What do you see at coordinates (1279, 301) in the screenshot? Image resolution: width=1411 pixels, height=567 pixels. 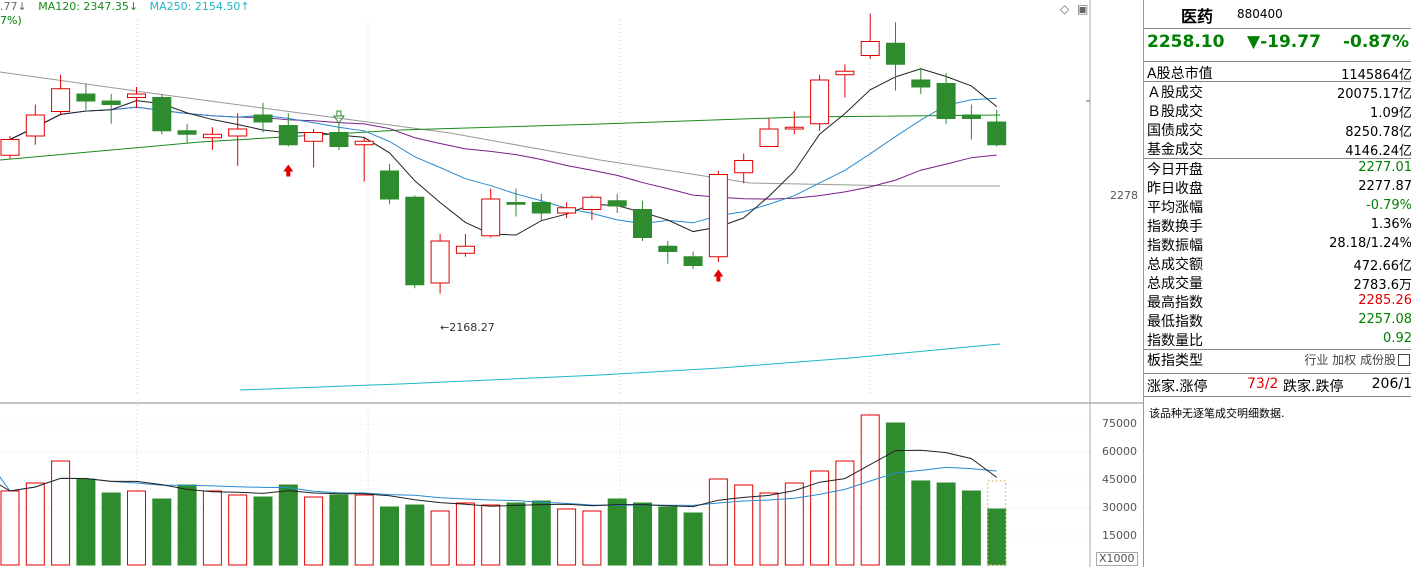 I see `stat-row: 最高指数 2285.26` at bounding box center [1279, 301].